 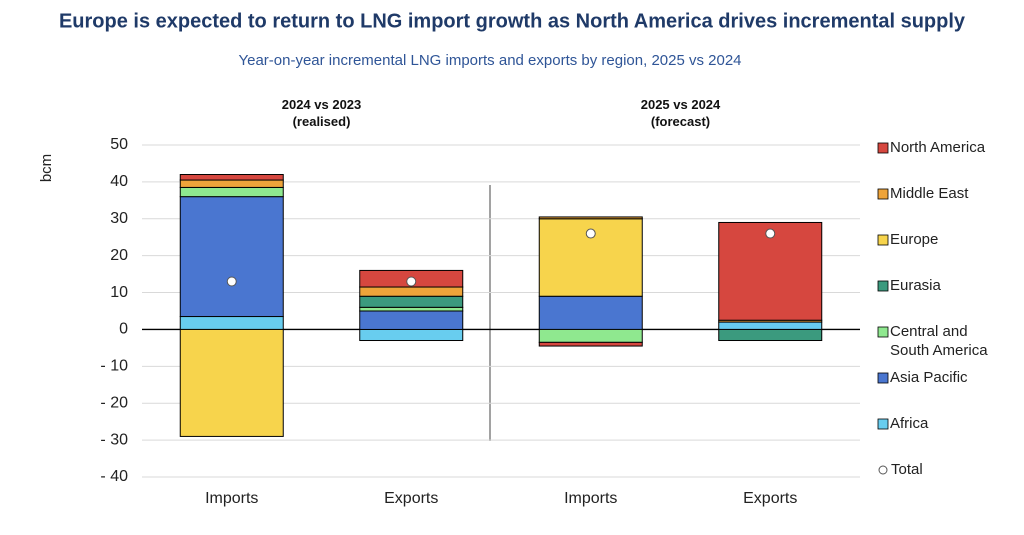 What do you see at coordinates (114, 402) in the screenshot?
I see `y-tick-label: - 20` at bounding box center [114, 402].